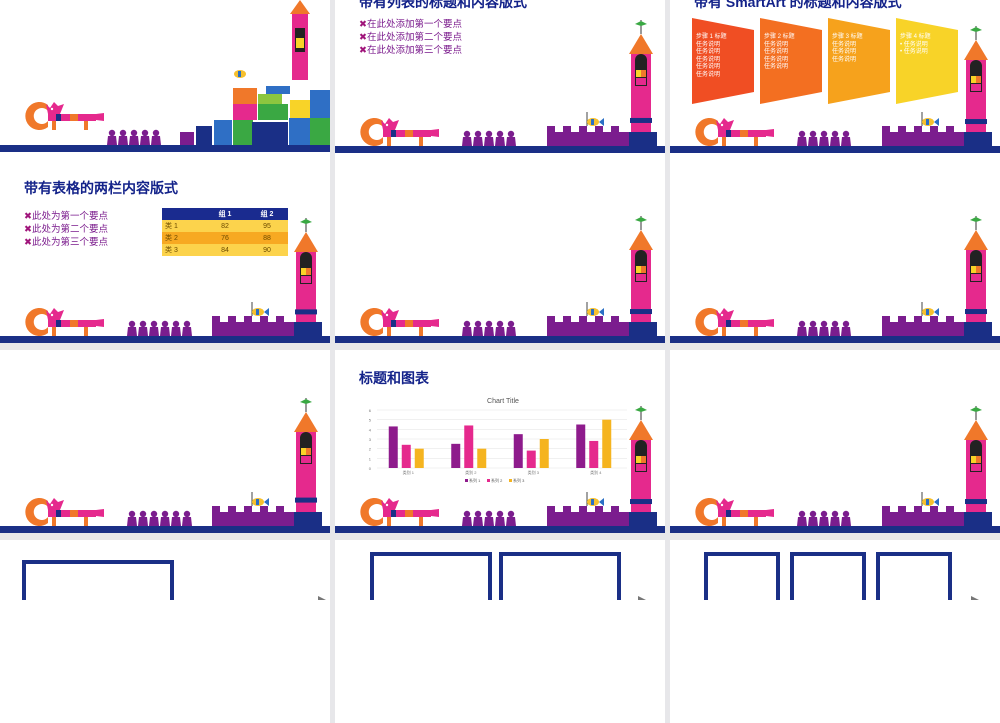 The width and height of the screenshot is (1000, 723). I want to click on process-step-text: 步骤 2 标题 任务说明 任务说明 任务说明 任务说明, so click(779, 53).